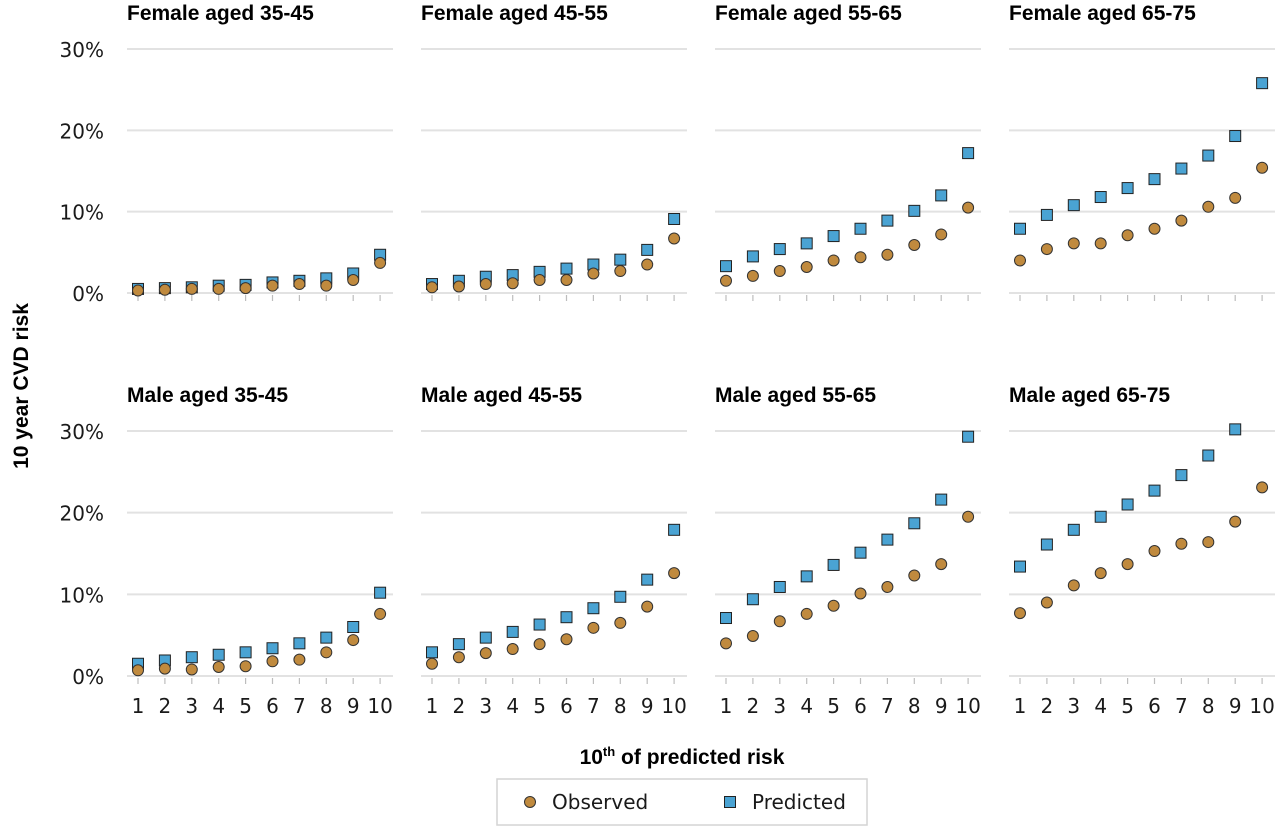 The height and width of the screenshot is (828, 1280). What do you see at coordinates (1089, 395) in the screenshot?
I see `panel-title: Male aged 65-75` at bounding box center [1089, 395].